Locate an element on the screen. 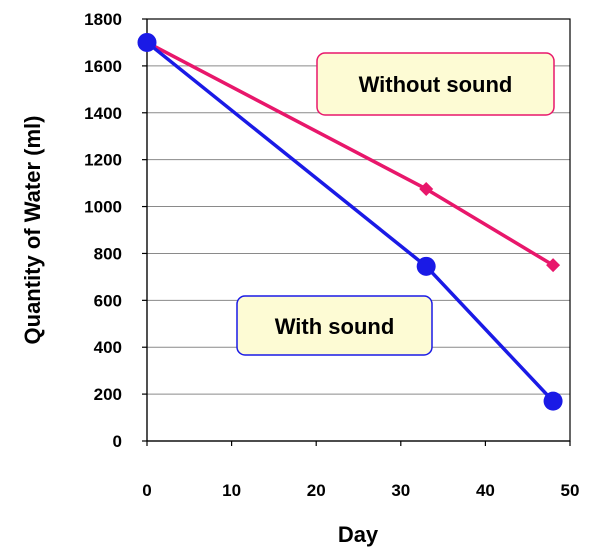  callout-with-sound-label: With sound is located at coordinates (335, 326).